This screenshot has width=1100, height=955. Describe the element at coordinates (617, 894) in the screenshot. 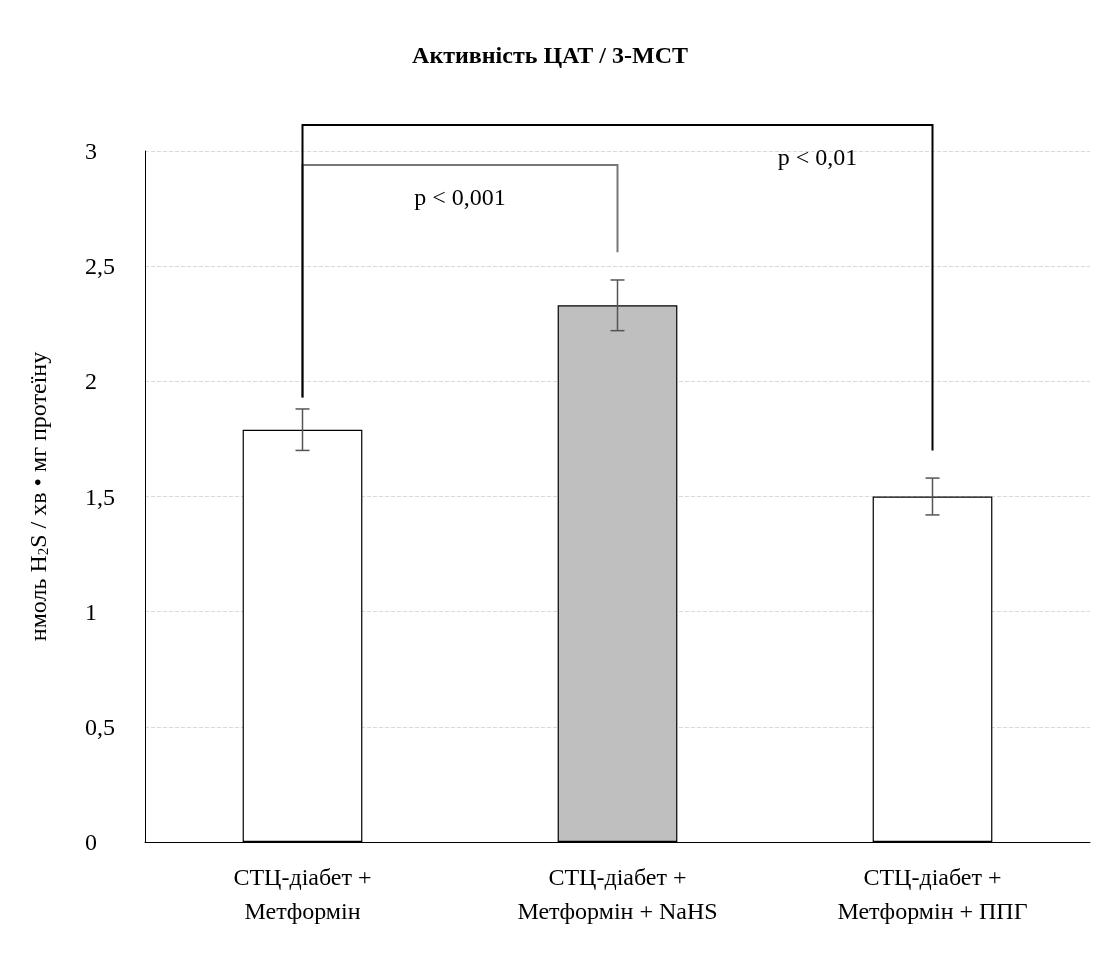

I see `x-tick-label: СТЦ-діабет + Метформін + NaHS` at that location.